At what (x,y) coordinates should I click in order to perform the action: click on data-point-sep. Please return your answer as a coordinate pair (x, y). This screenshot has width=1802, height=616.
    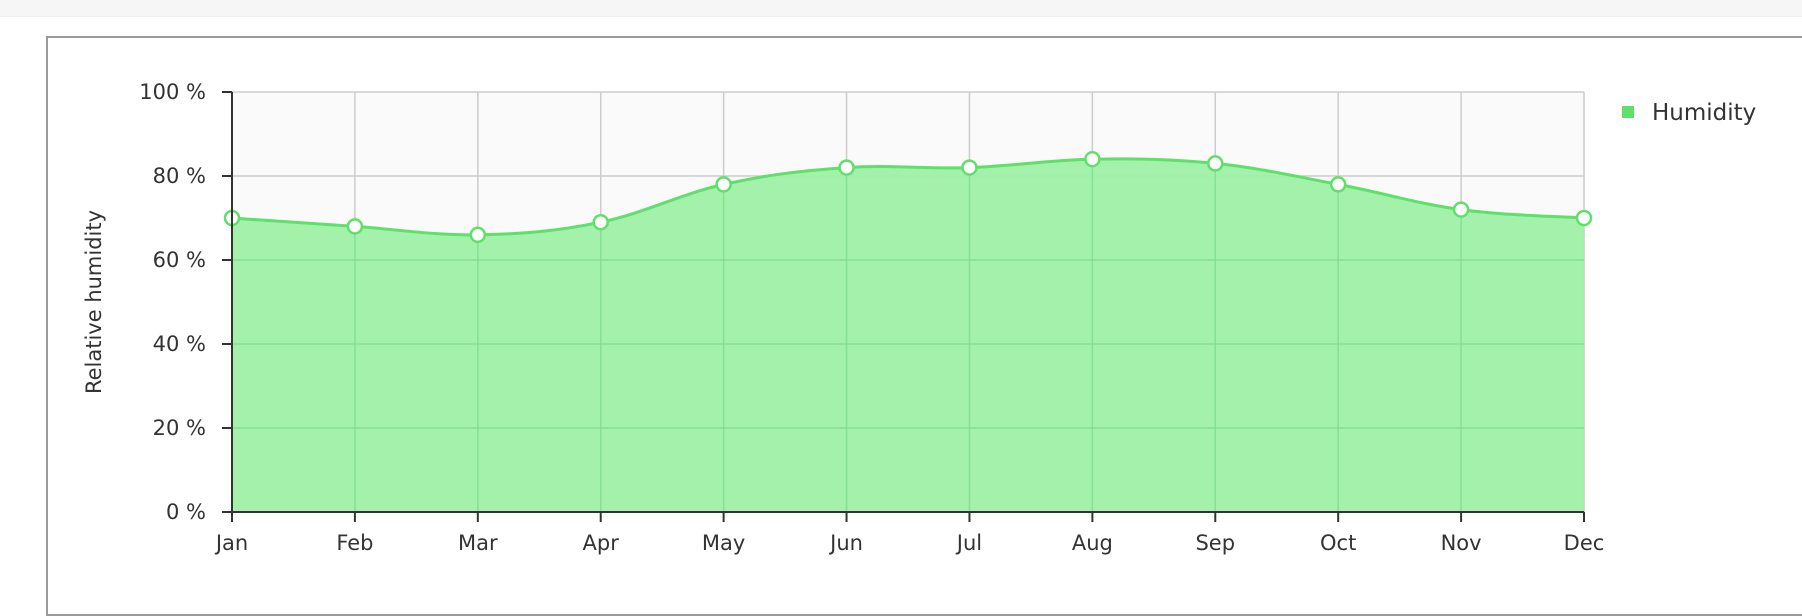
    Looking at the image, I should click on (1215, 163).